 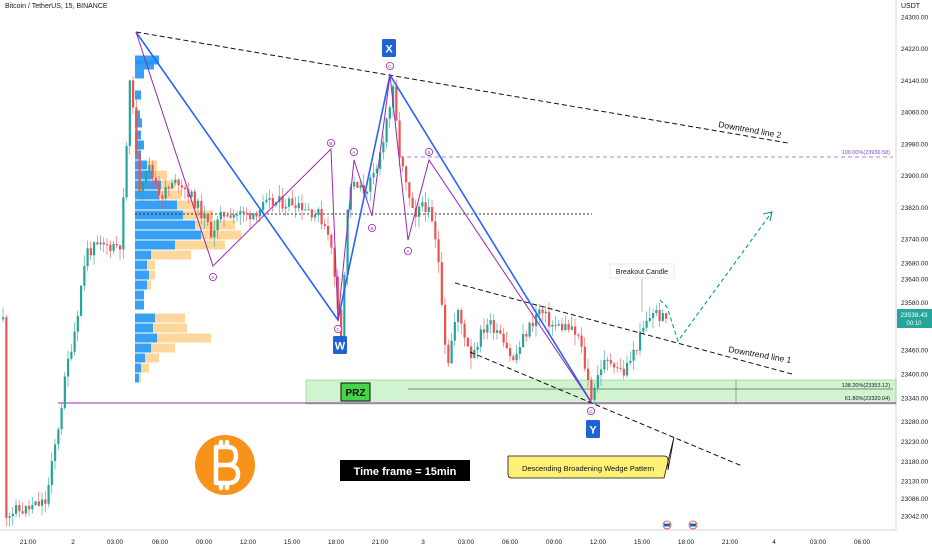 What do you see at coordinates (914, 398) in the screenshot?
I see `price-tick-label: 23340.00` at bounding box center [914, 398].